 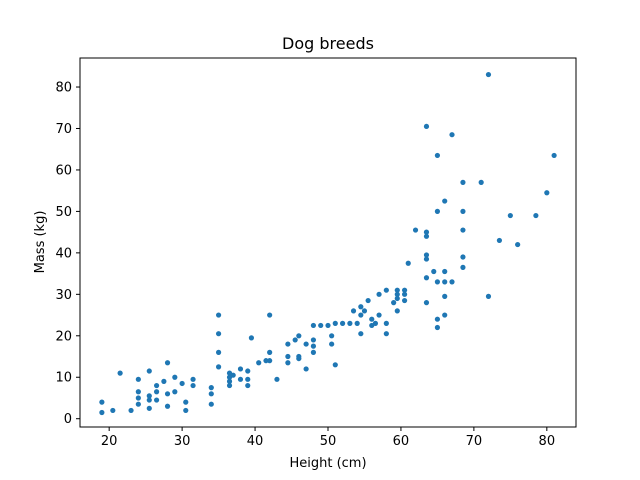 What do you see at coordinates (63, 378) in the screenshot?
I see `y-tick-label-10: 10` at bounding box center [63, 378].